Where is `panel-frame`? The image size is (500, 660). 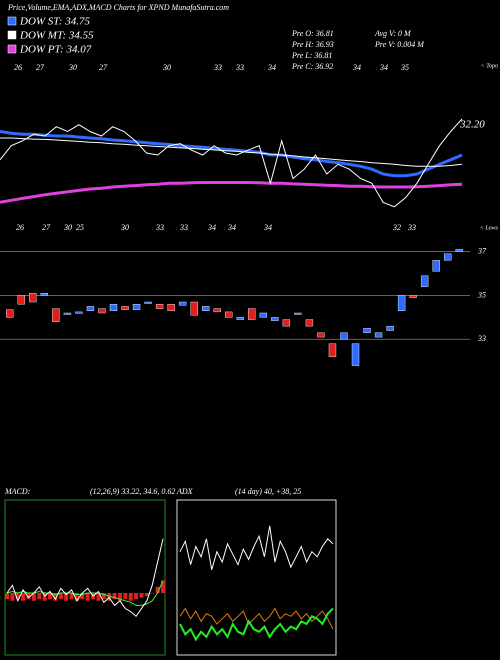
panel-frame is located at coordinates (256, 577).